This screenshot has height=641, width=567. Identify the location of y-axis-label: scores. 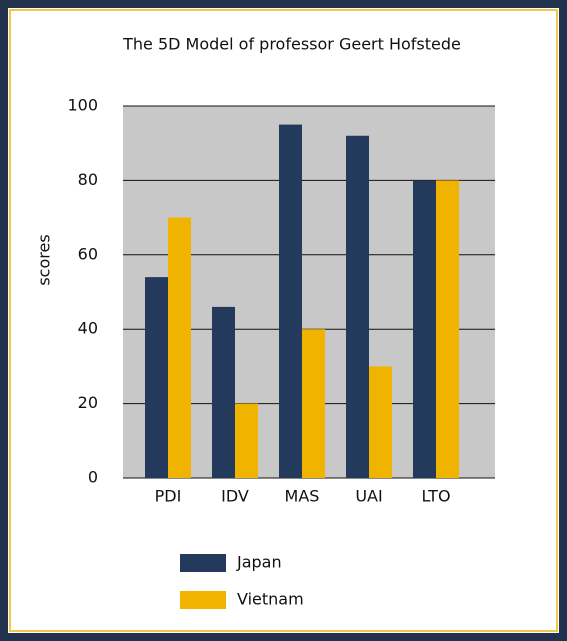
(44, 259).